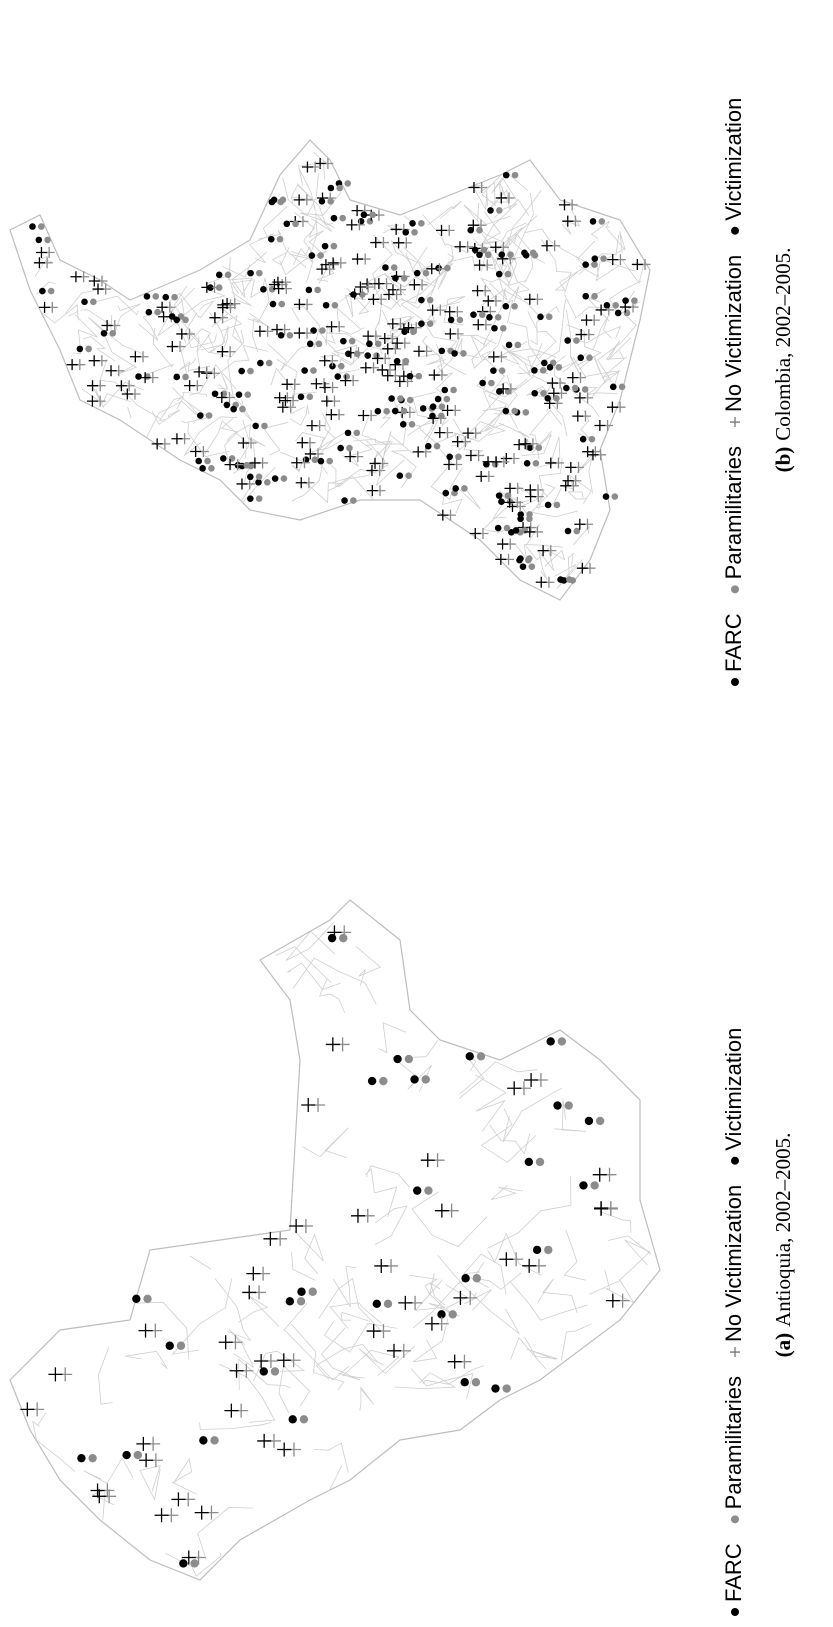 The image size is (833, 1627). Describe the element at coordinates (783, 1230) in the screenshot. I see `caption-text: Antioquia, 2002–2005.` at that location.